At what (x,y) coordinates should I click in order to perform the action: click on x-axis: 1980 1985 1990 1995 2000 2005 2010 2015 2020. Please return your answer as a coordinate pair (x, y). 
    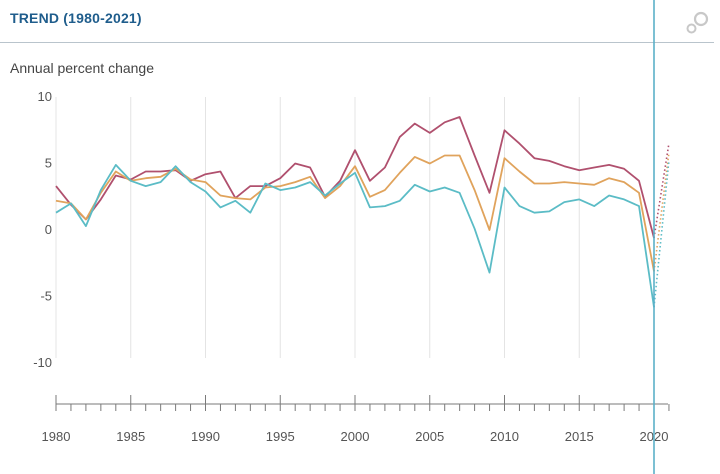
    Looking at the image, I should click on (356, 419).